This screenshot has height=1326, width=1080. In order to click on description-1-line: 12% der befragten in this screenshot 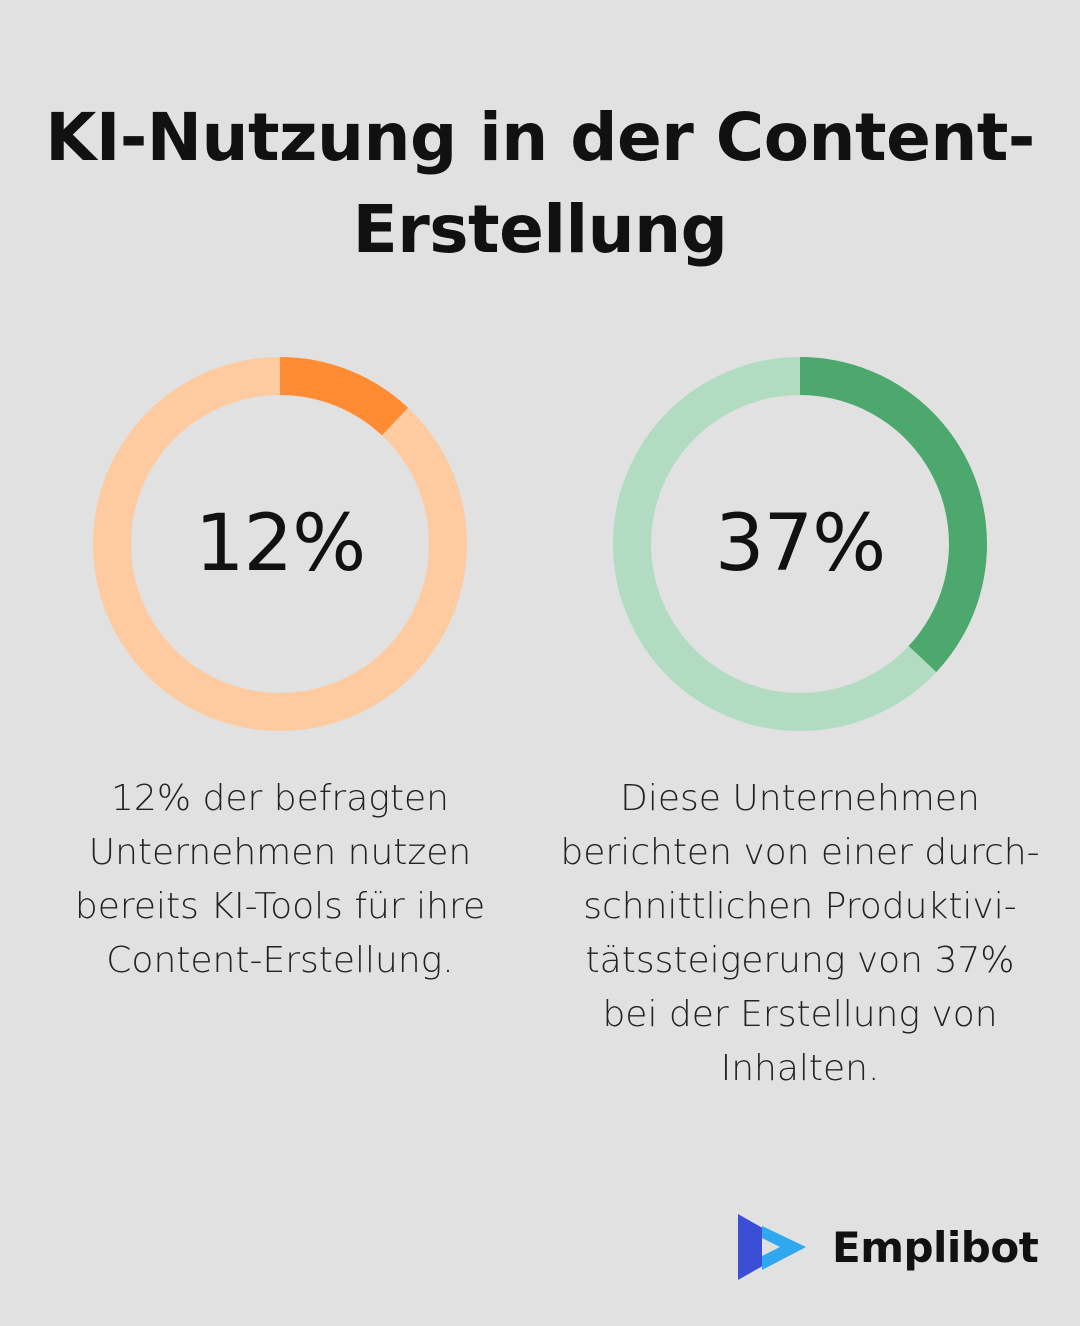, I will do `click(280, 798)`.